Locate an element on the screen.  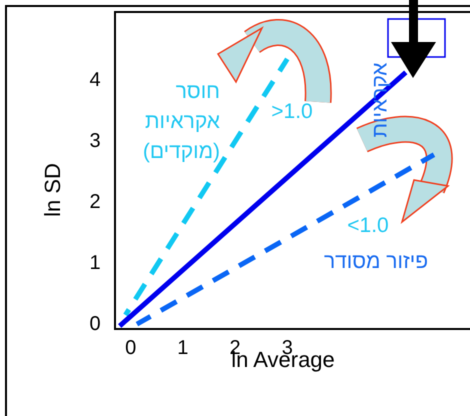
x-tick-label: 1 is located at coordinates (182, 348).